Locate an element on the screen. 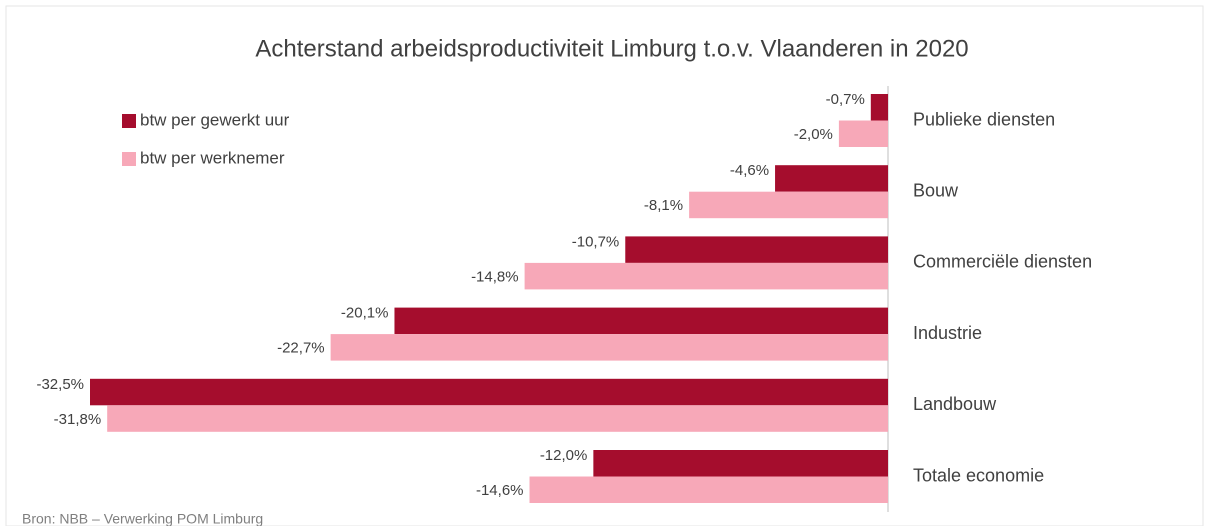  legend-label: btw per gewerkt uur is located at coordinates (215, 119).